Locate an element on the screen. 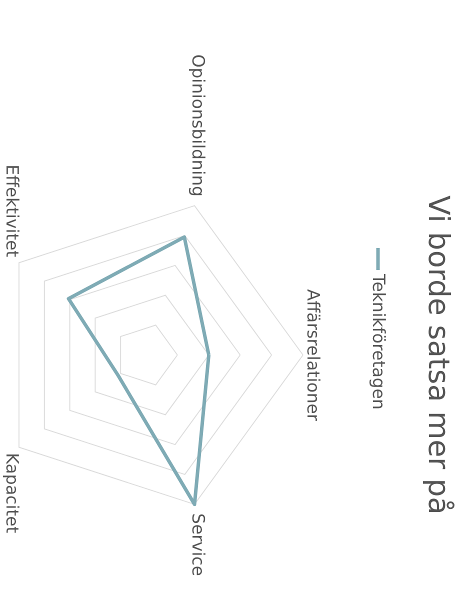 The height and width of the screenshot is (591, 469). spoke-label: Service is located at coordinates (197, 544).